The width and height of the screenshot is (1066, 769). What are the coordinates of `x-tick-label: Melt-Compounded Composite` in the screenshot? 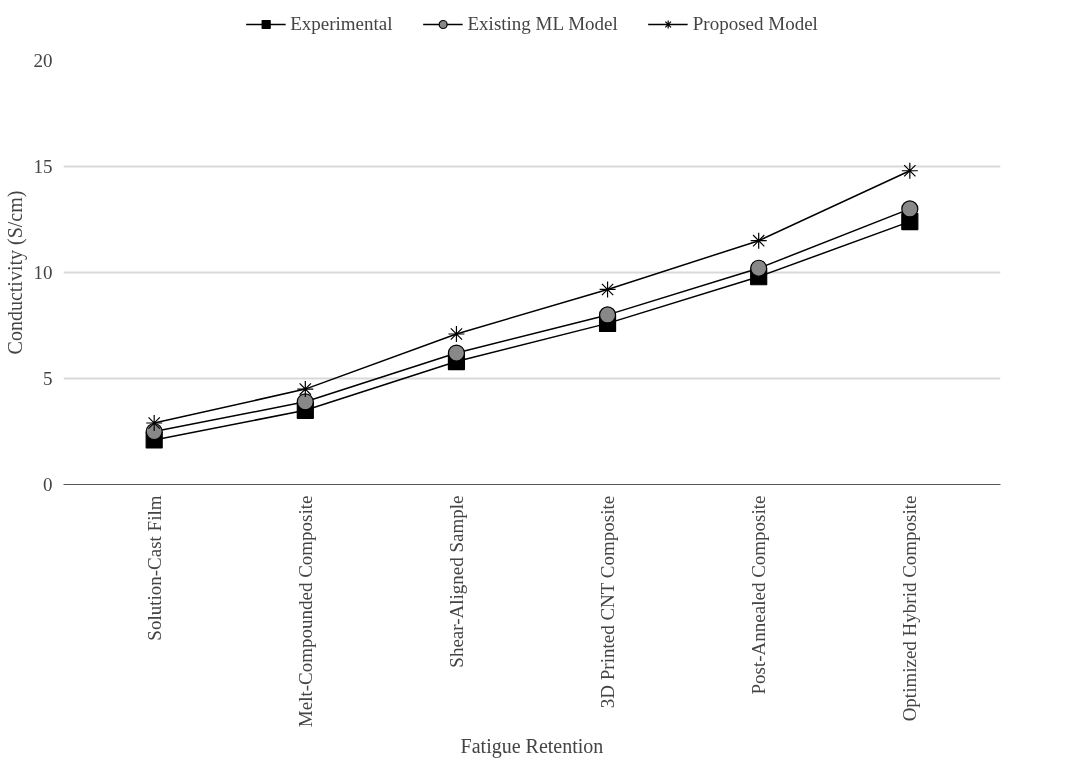 It's located at (305, 611).